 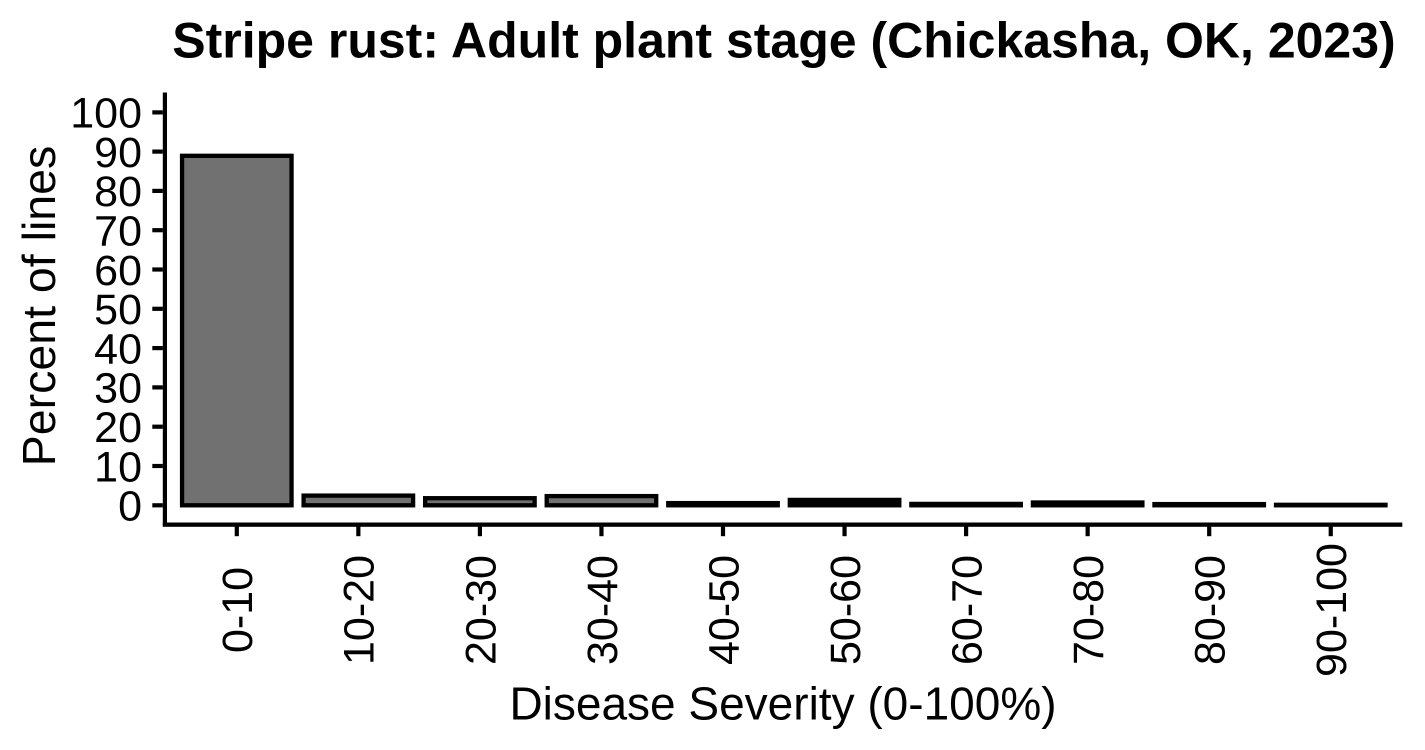 What do you see at coordinates (846, 610) in the screenshot?
I see `svg-text: 50-60` at bounding box center [846, 610].